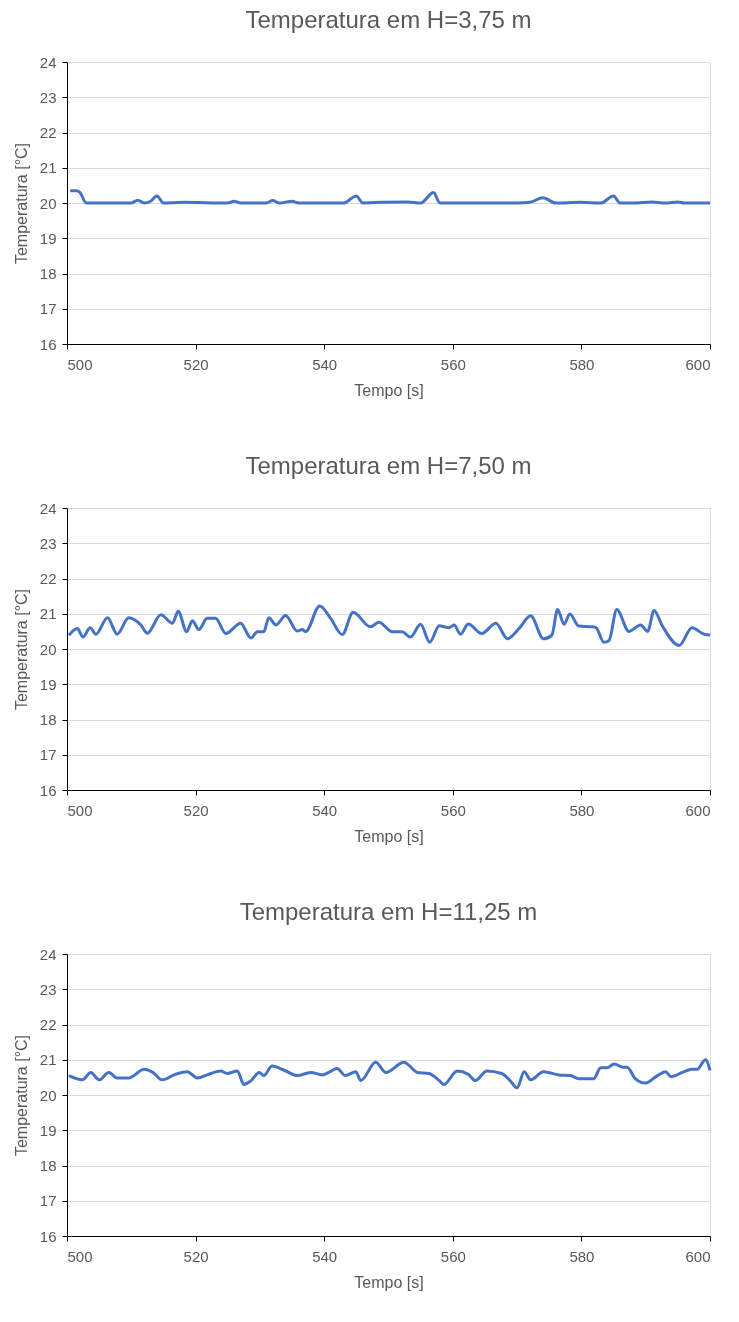 The height and width of the screenshot is (1322, 739). I want to click on chart-title: Temperatura em H=3,75 m, so click(388, 19).